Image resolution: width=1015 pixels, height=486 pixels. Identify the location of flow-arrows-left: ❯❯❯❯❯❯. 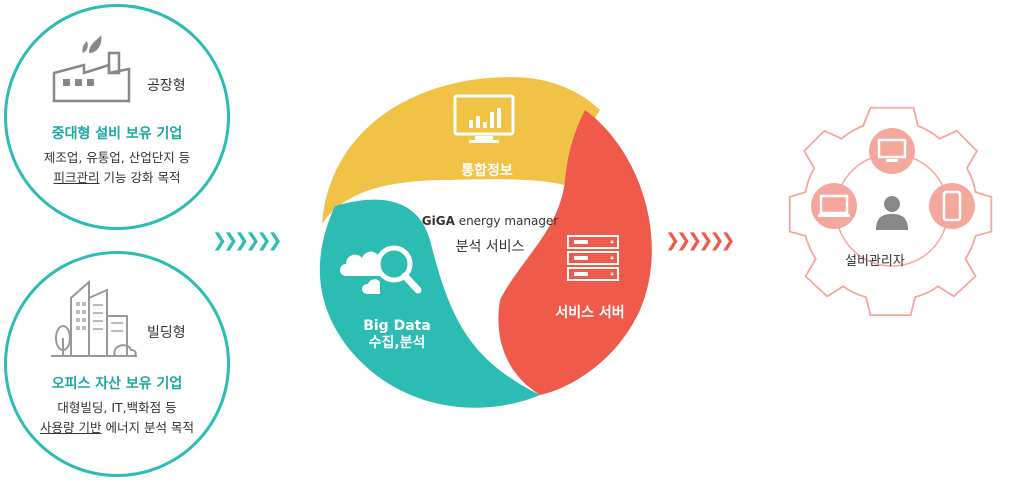
(247, 240).